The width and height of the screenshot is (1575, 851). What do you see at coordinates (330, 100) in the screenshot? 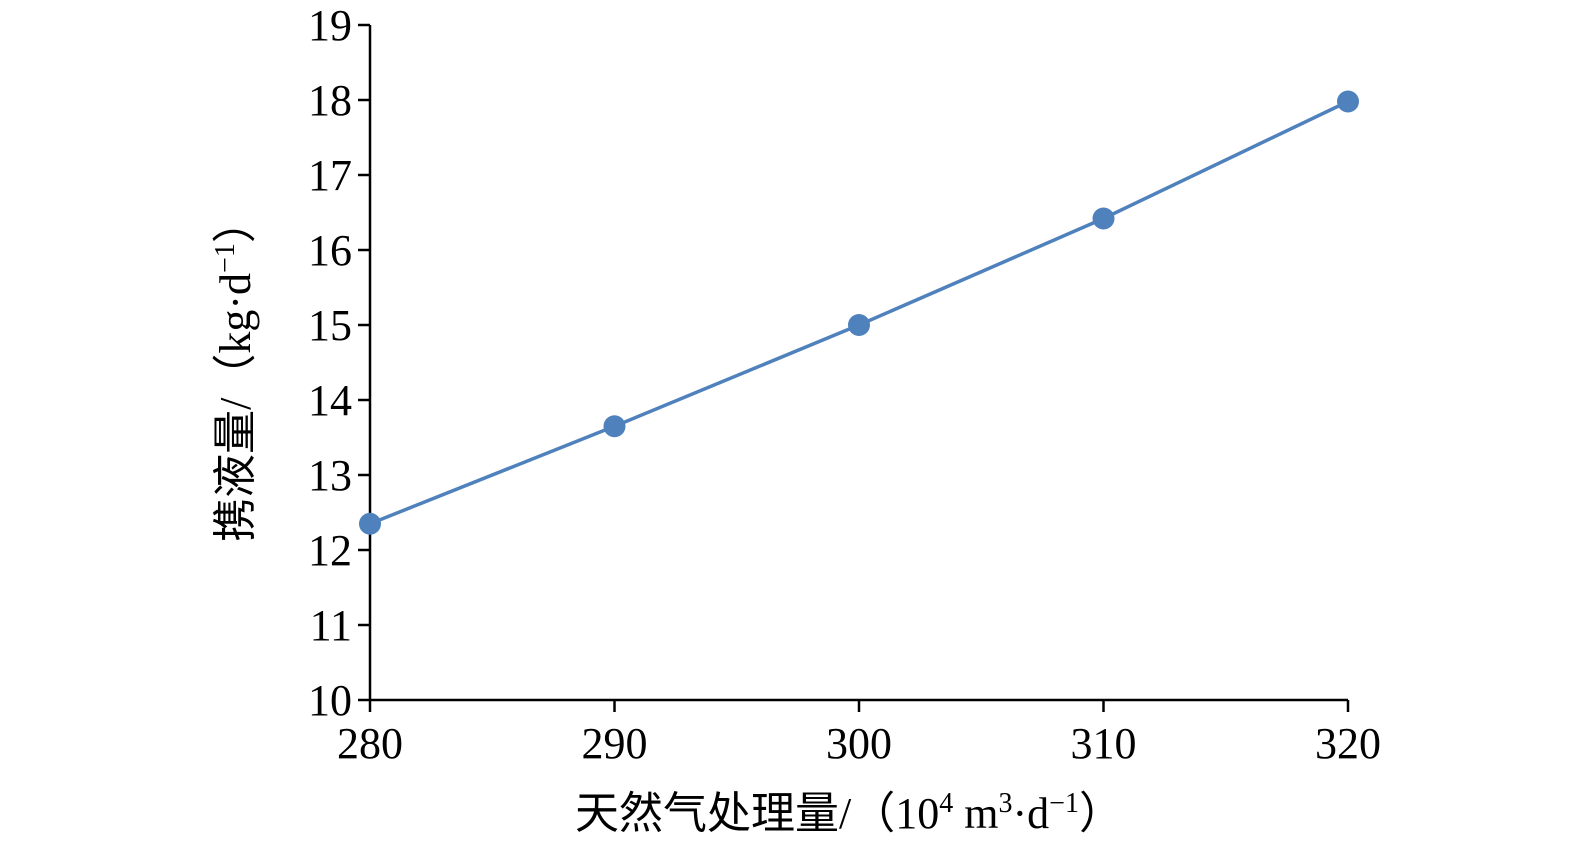
I see `y-tick-label: 18` at bounding box center [330, 100].